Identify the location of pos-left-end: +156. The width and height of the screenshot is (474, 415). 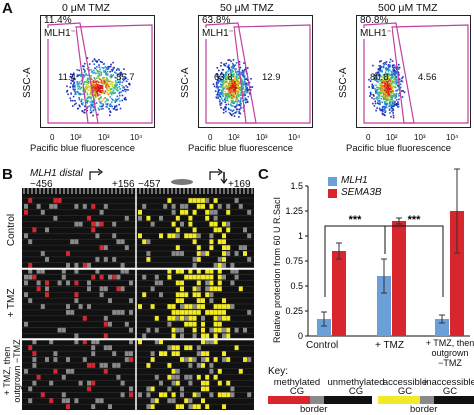
(123, 184).